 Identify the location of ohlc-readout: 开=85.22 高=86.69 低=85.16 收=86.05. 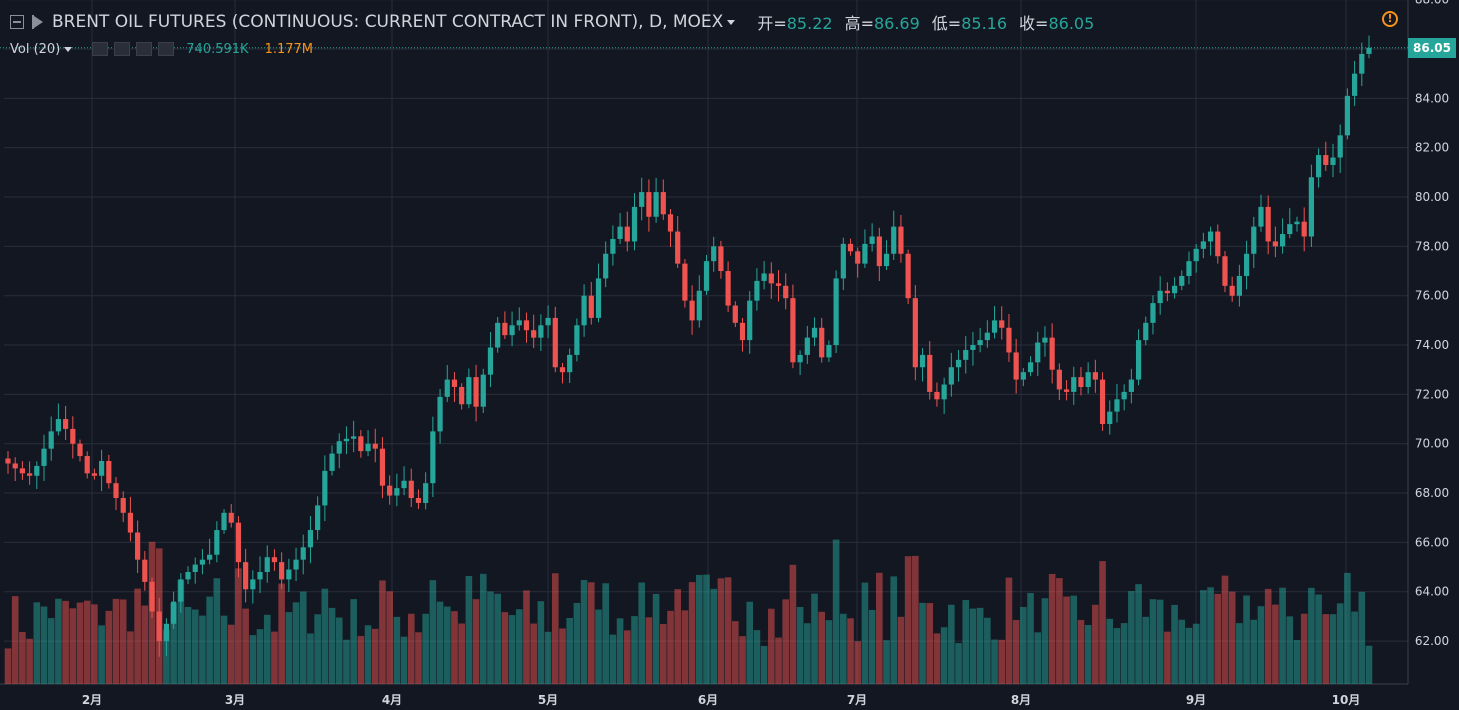
(925, 22).